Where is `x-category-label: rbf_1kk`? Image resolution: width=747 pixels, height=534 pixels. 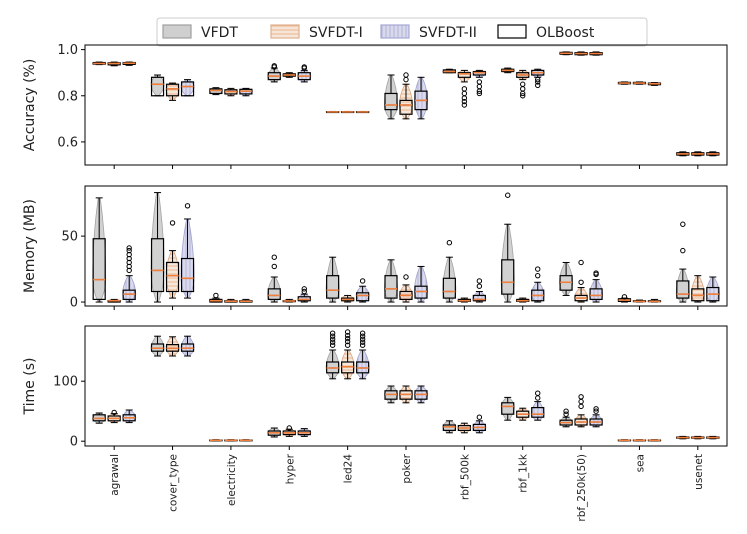
x-category-label: rbf_1kk is located at coordinates (524, 473).